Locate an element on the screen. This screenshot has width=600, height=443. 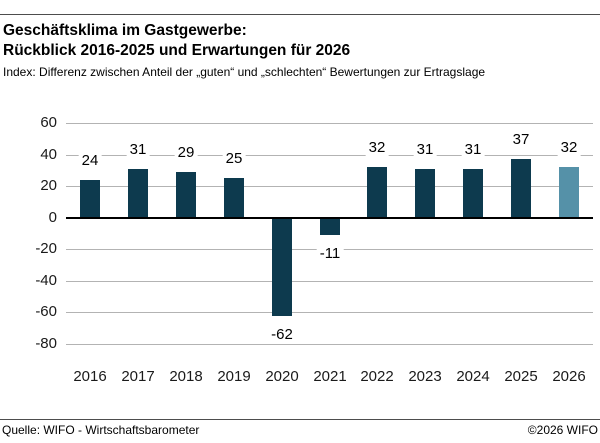
bar-2023 is located at coordinates (425, 193).